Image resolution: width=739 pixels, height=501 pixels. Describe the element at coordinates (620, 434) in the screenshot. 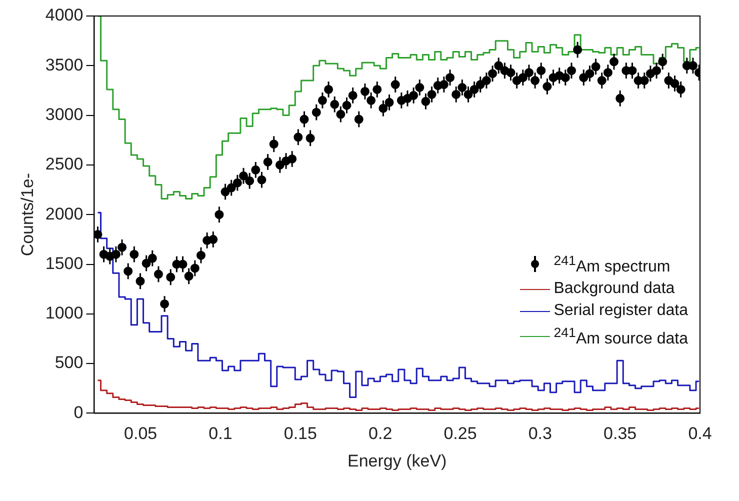

I see `x-tick-label: 0.35` at that location.